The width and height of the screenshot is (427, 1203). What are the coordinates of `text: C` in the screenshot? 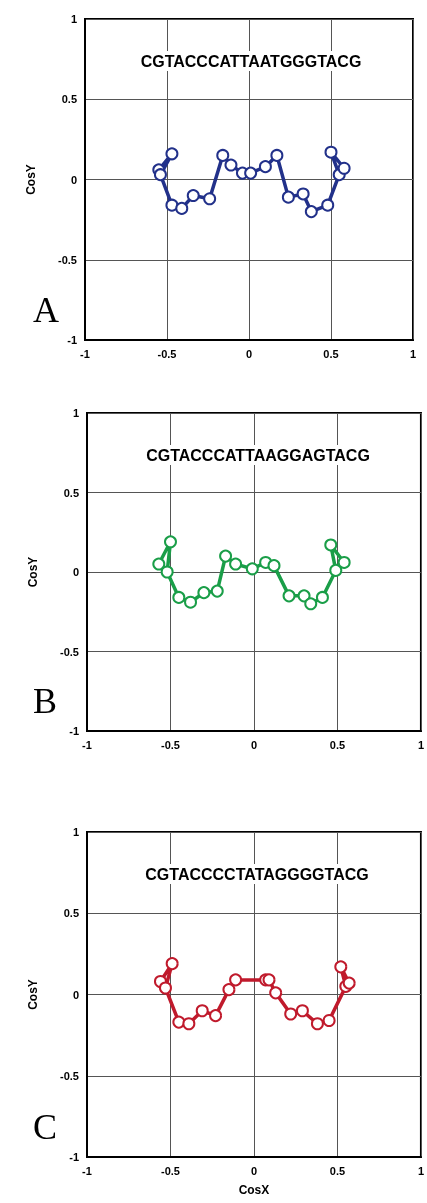 It's located at (45, 1127).